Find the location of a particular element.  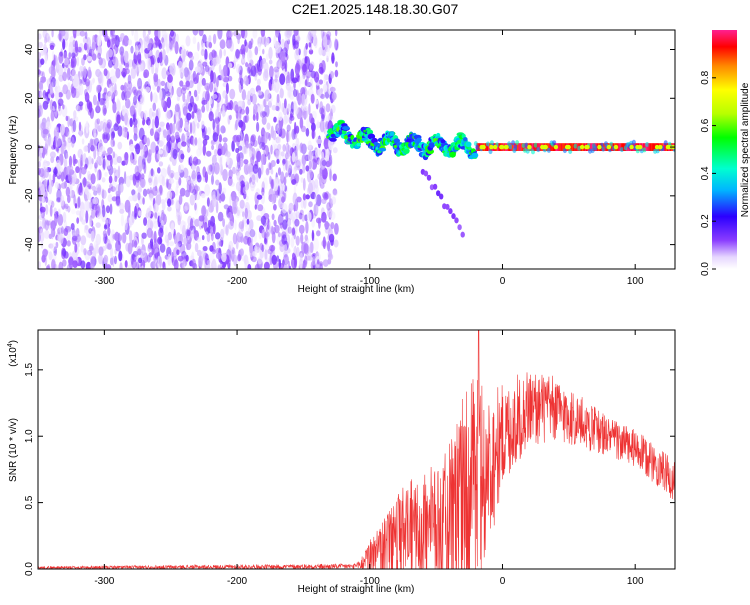

colorbar-tick-label: 0.2 is located at coordinates (705, 221).